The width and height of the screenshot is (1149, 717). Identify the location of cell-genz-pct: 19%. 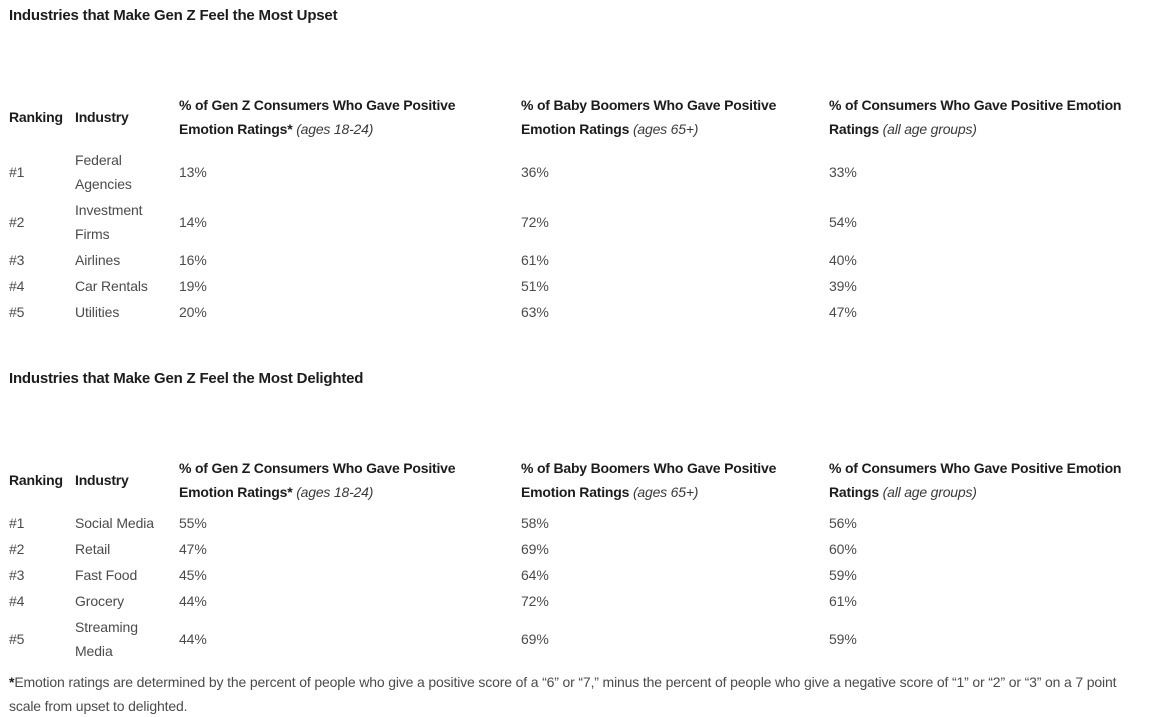
(193, 286).